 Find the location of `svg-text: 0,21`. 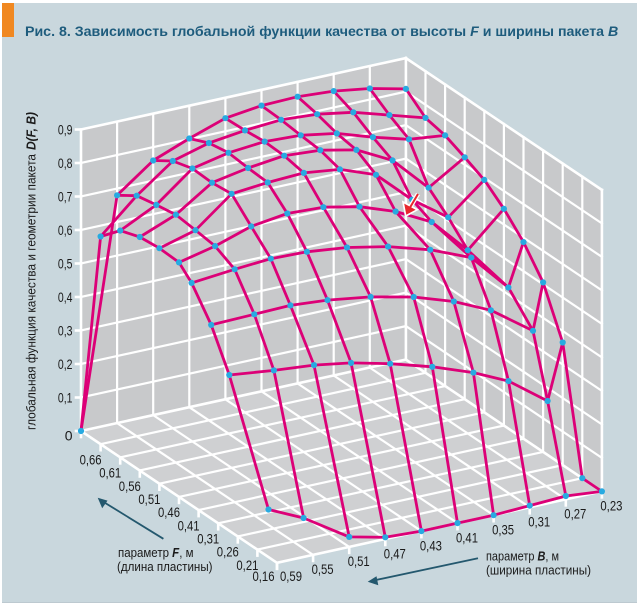

svg-text: 0,21 is located at coordinates (247, 565).